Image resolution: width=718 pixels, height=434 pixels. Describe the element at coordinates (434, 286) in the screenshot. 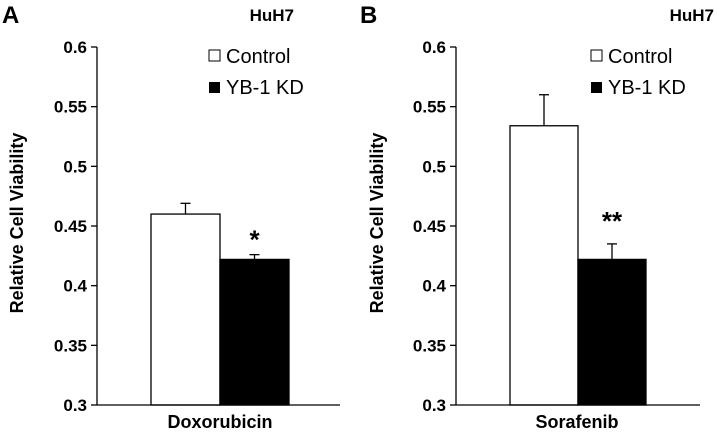

I see `panel-b-y-tick-label: 0.4` at that location.